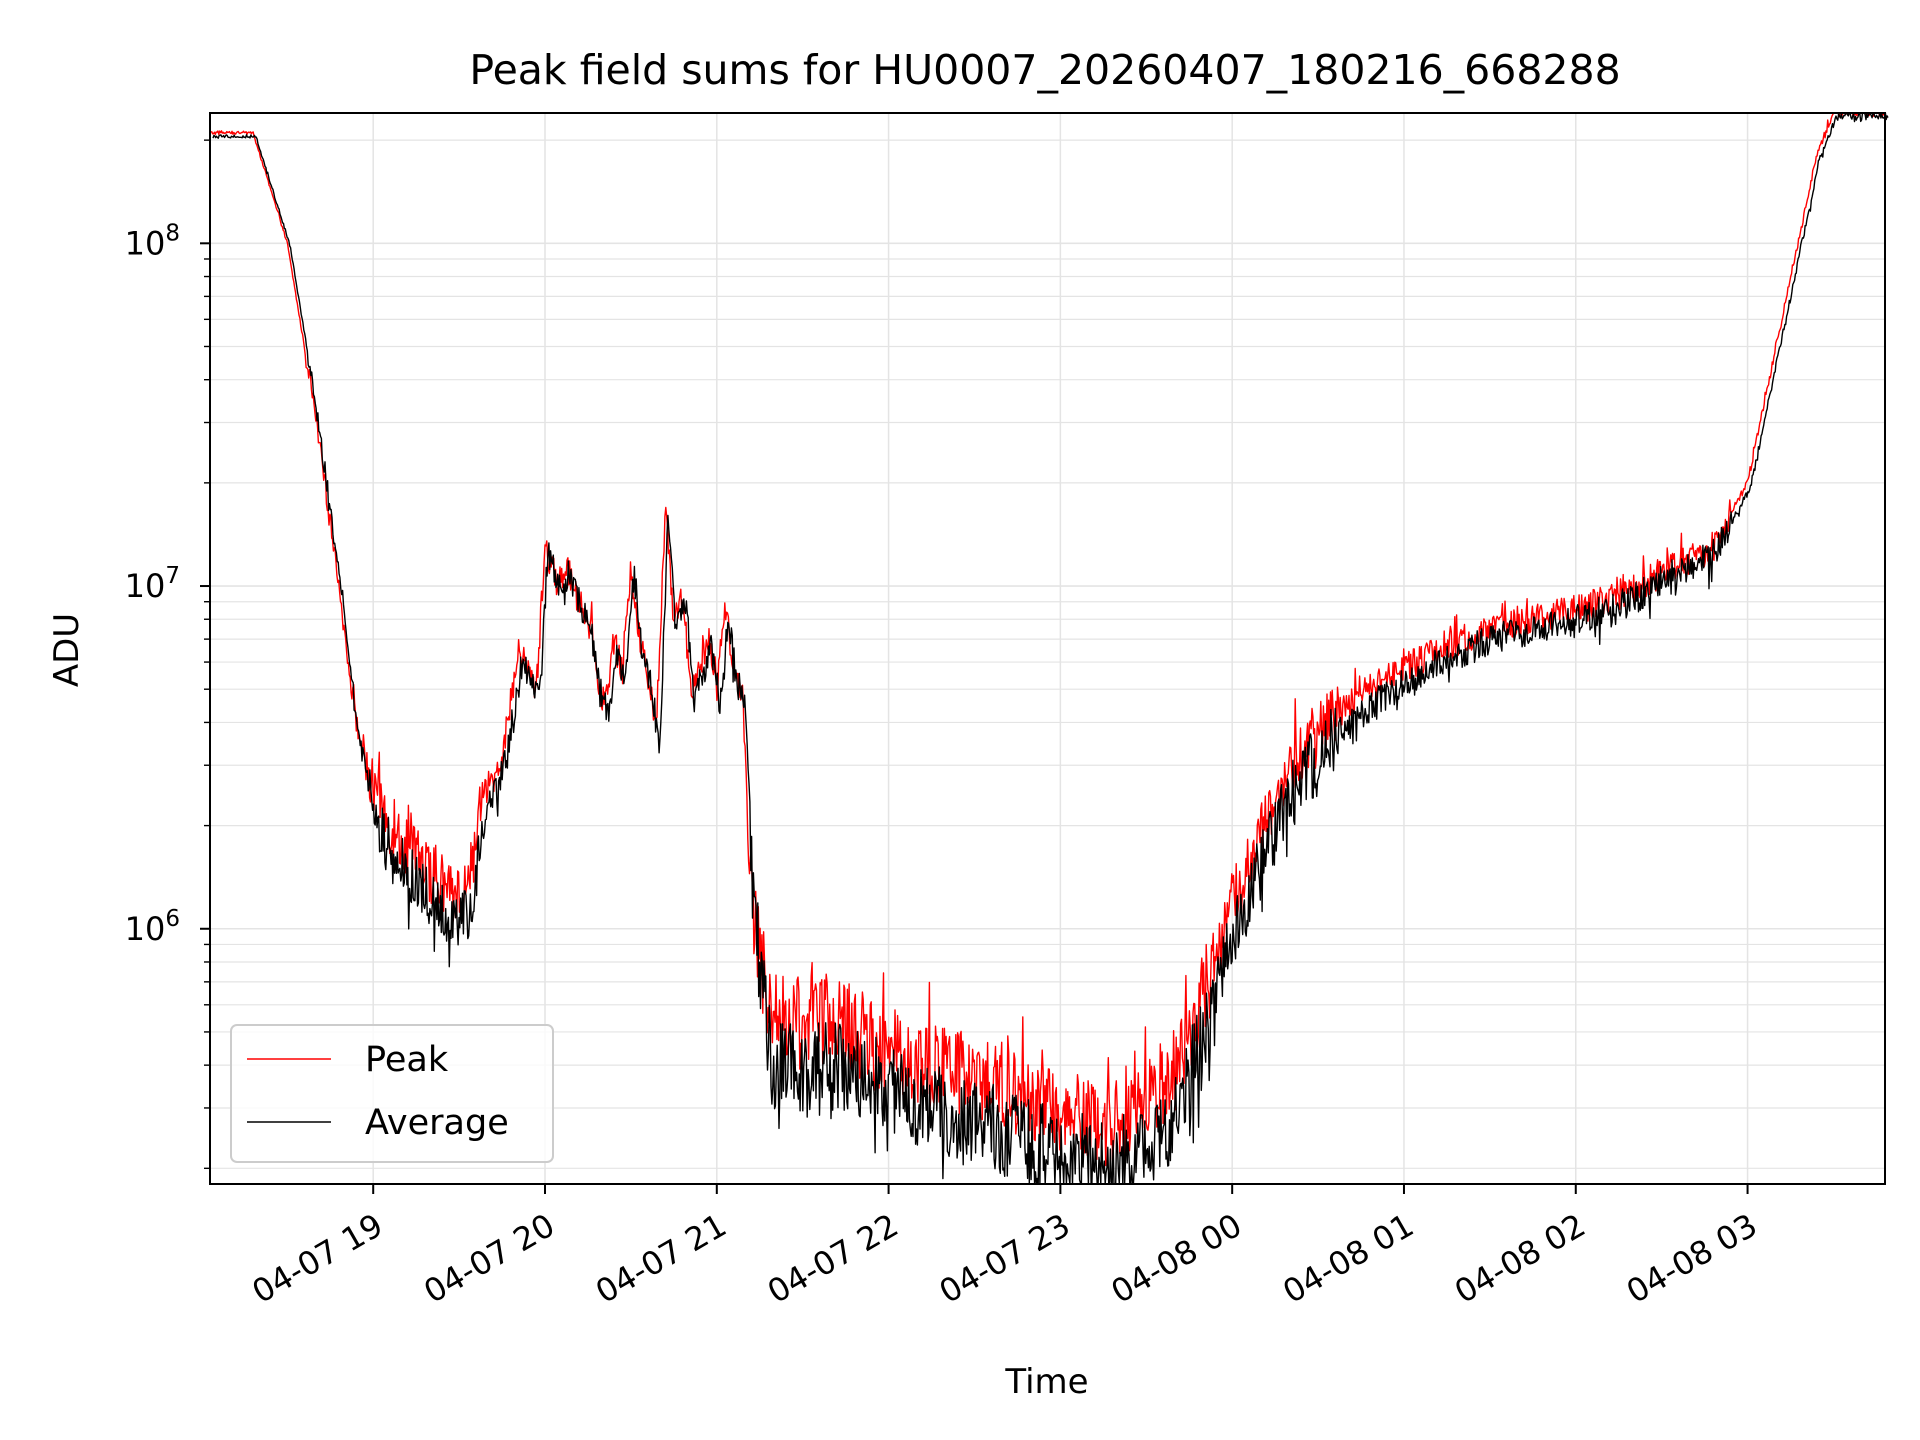  I want to click on y-tick-label: 10⁸, so click(152, 241).